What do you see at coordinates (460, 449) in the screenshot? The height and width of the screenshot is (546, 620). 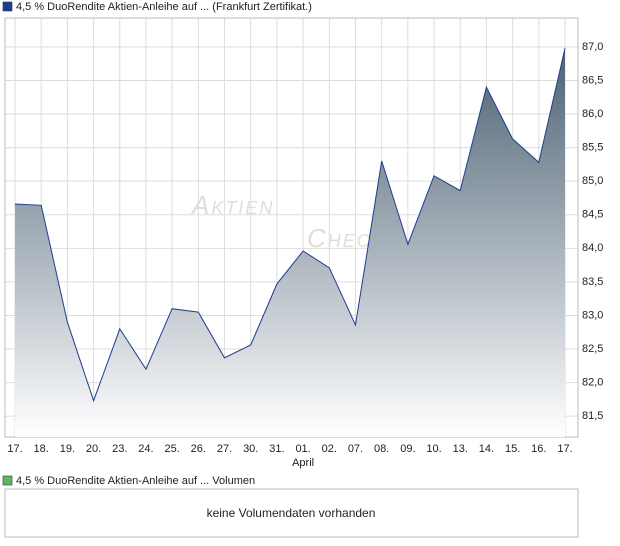 I see `x-tick-label: 13.` at bounding box center [460, 449].